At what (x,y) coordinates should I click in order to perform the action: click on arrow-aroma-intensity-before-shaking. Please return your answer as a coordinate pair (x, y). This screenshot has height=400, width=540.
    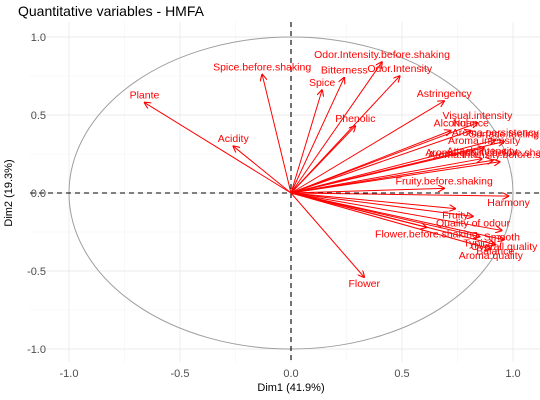
    Looking at the image, I should click on (395, 178).